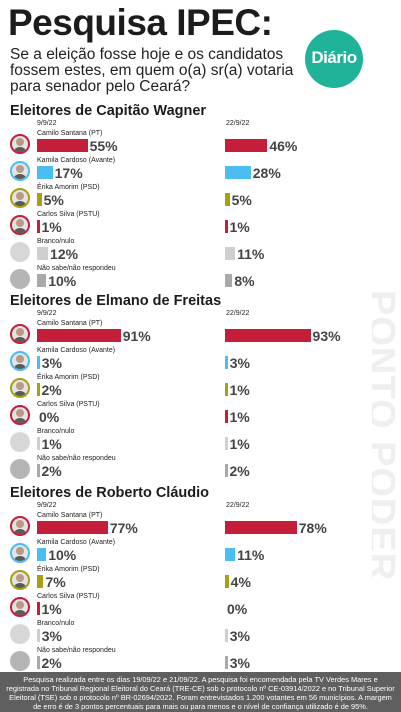  Describe the element at coordinates (200, 580) in the screenshot. I see `candidate-row: Érika Amorim (PSD) 7% 4%` at that location.